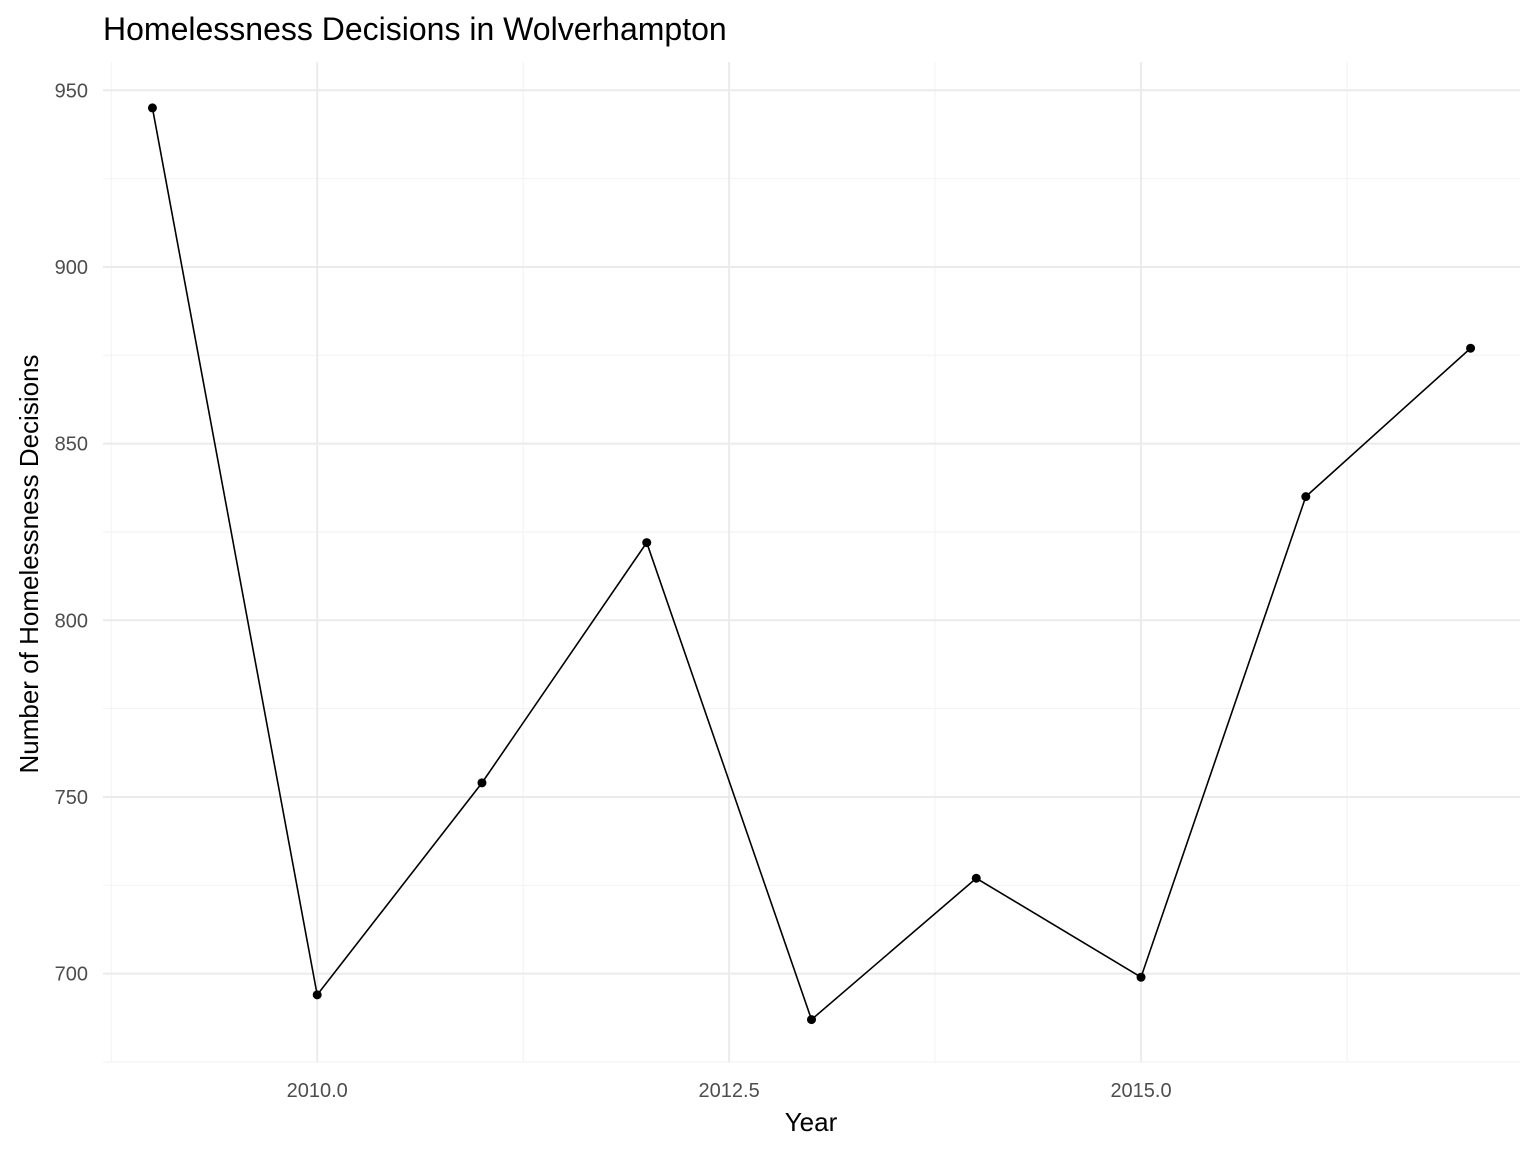 The height and width of the screenshot is (1152, 1536). What do you see at coordinates (71, 268) in the screenshot?
I see `y-tick-label: 900` at bounding box center [71, 268].